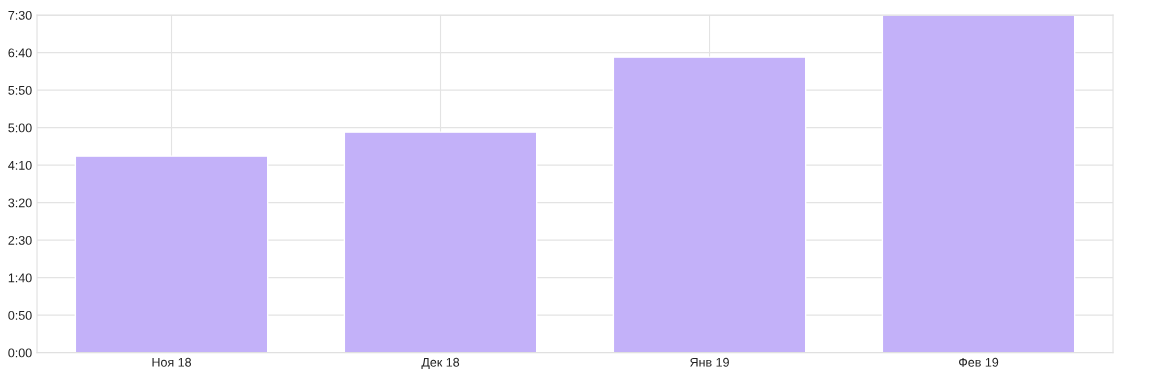  I want to click on x-tick-label: Ноя 18, so click(172, 362).